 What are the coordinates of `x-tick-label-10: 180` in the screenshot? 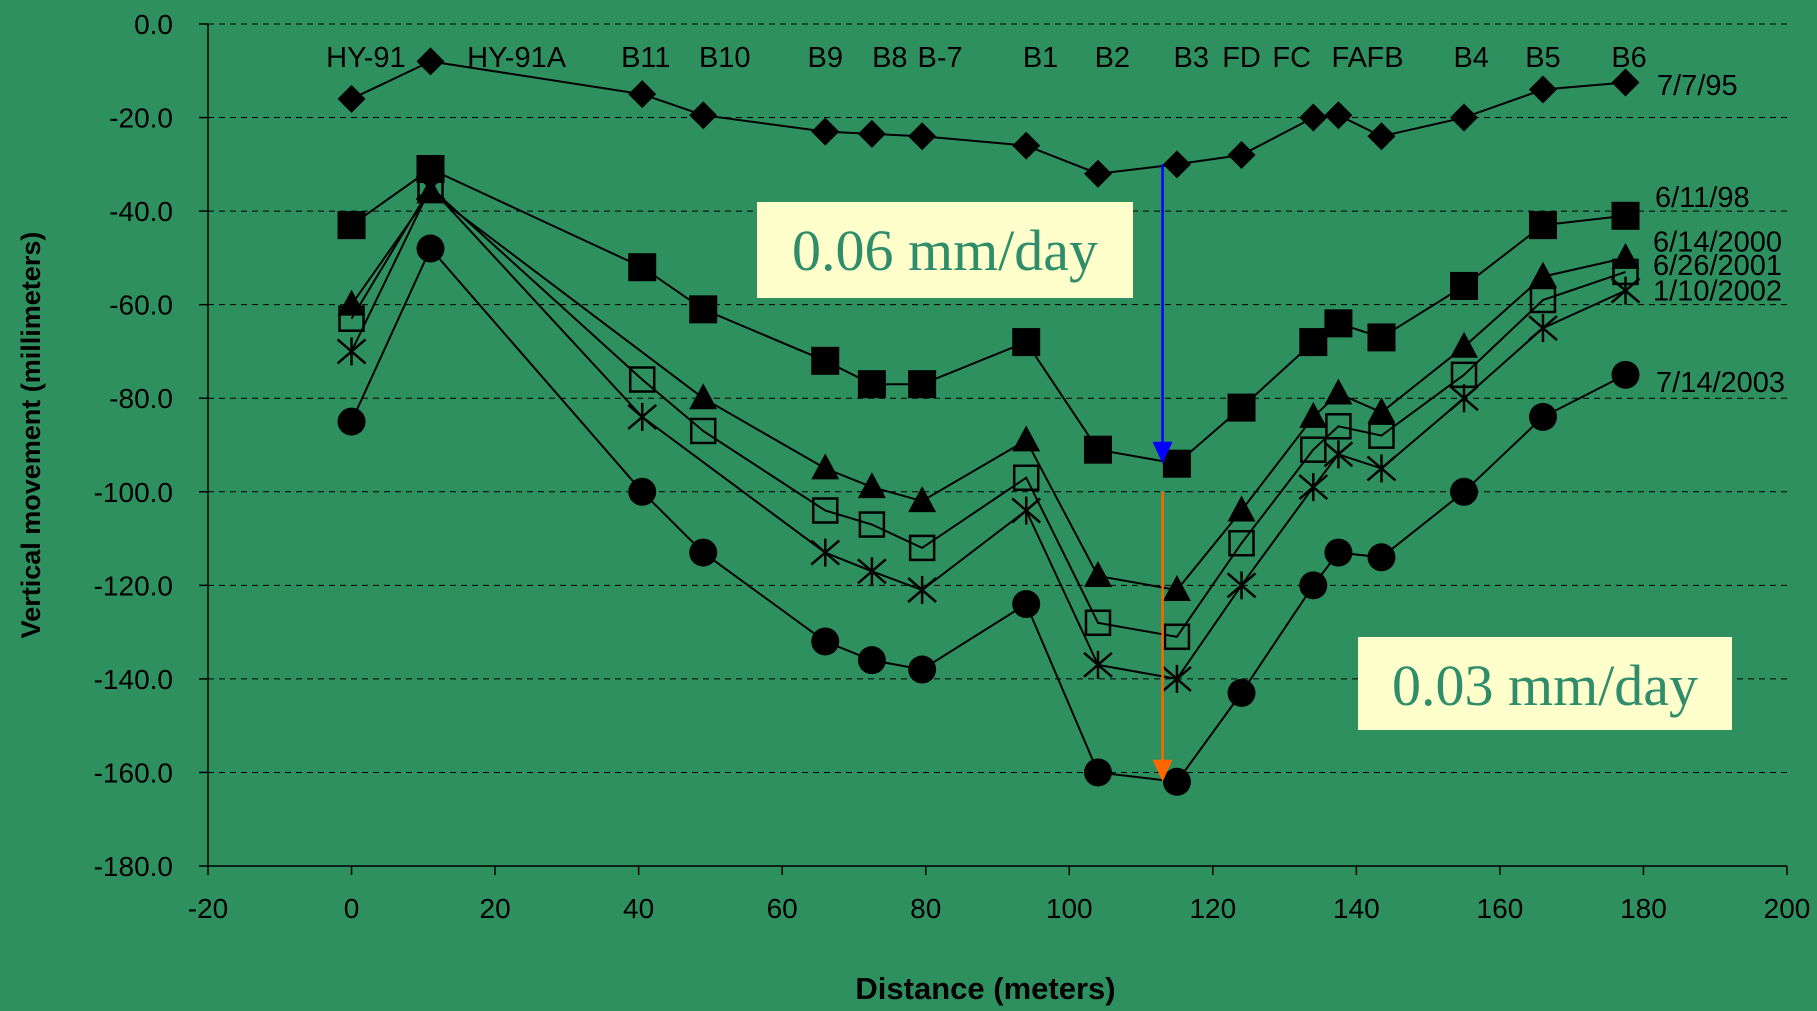 It's located at (1643, 908).